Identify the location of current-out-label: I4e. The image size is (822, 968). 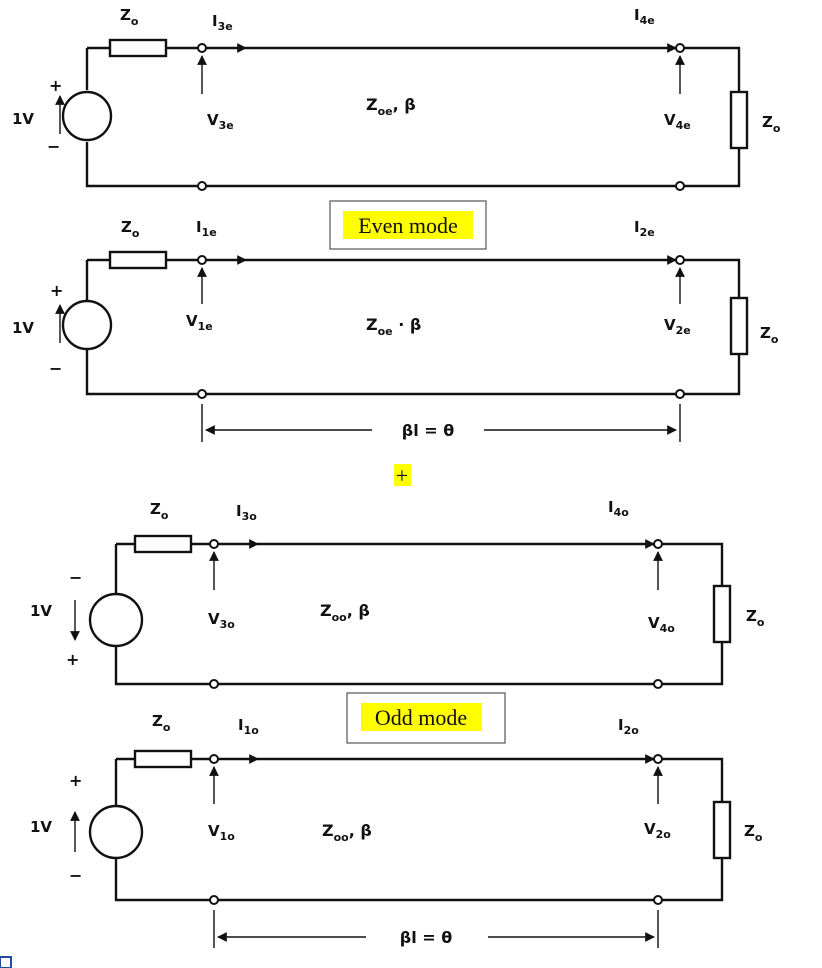
(644, 16).